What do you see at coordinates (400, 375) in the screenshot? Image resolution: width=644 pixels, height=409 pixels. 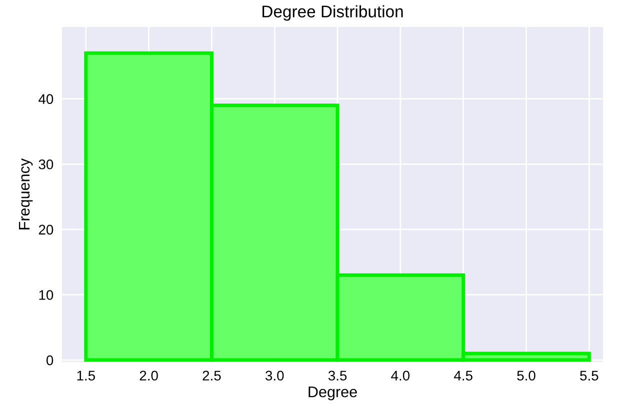 I see `x-tick-label: 4.0` at bounding box center [400, 375].